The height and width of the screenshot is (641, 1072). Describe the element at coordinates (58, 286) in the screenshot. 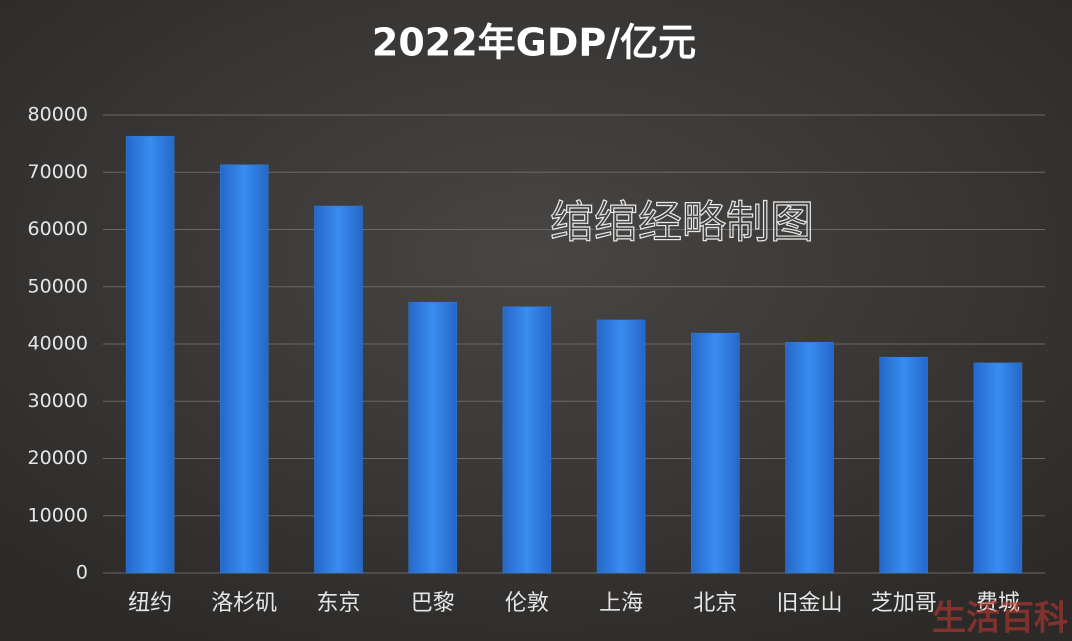

I see `y-tick-label: 50000` at that location.